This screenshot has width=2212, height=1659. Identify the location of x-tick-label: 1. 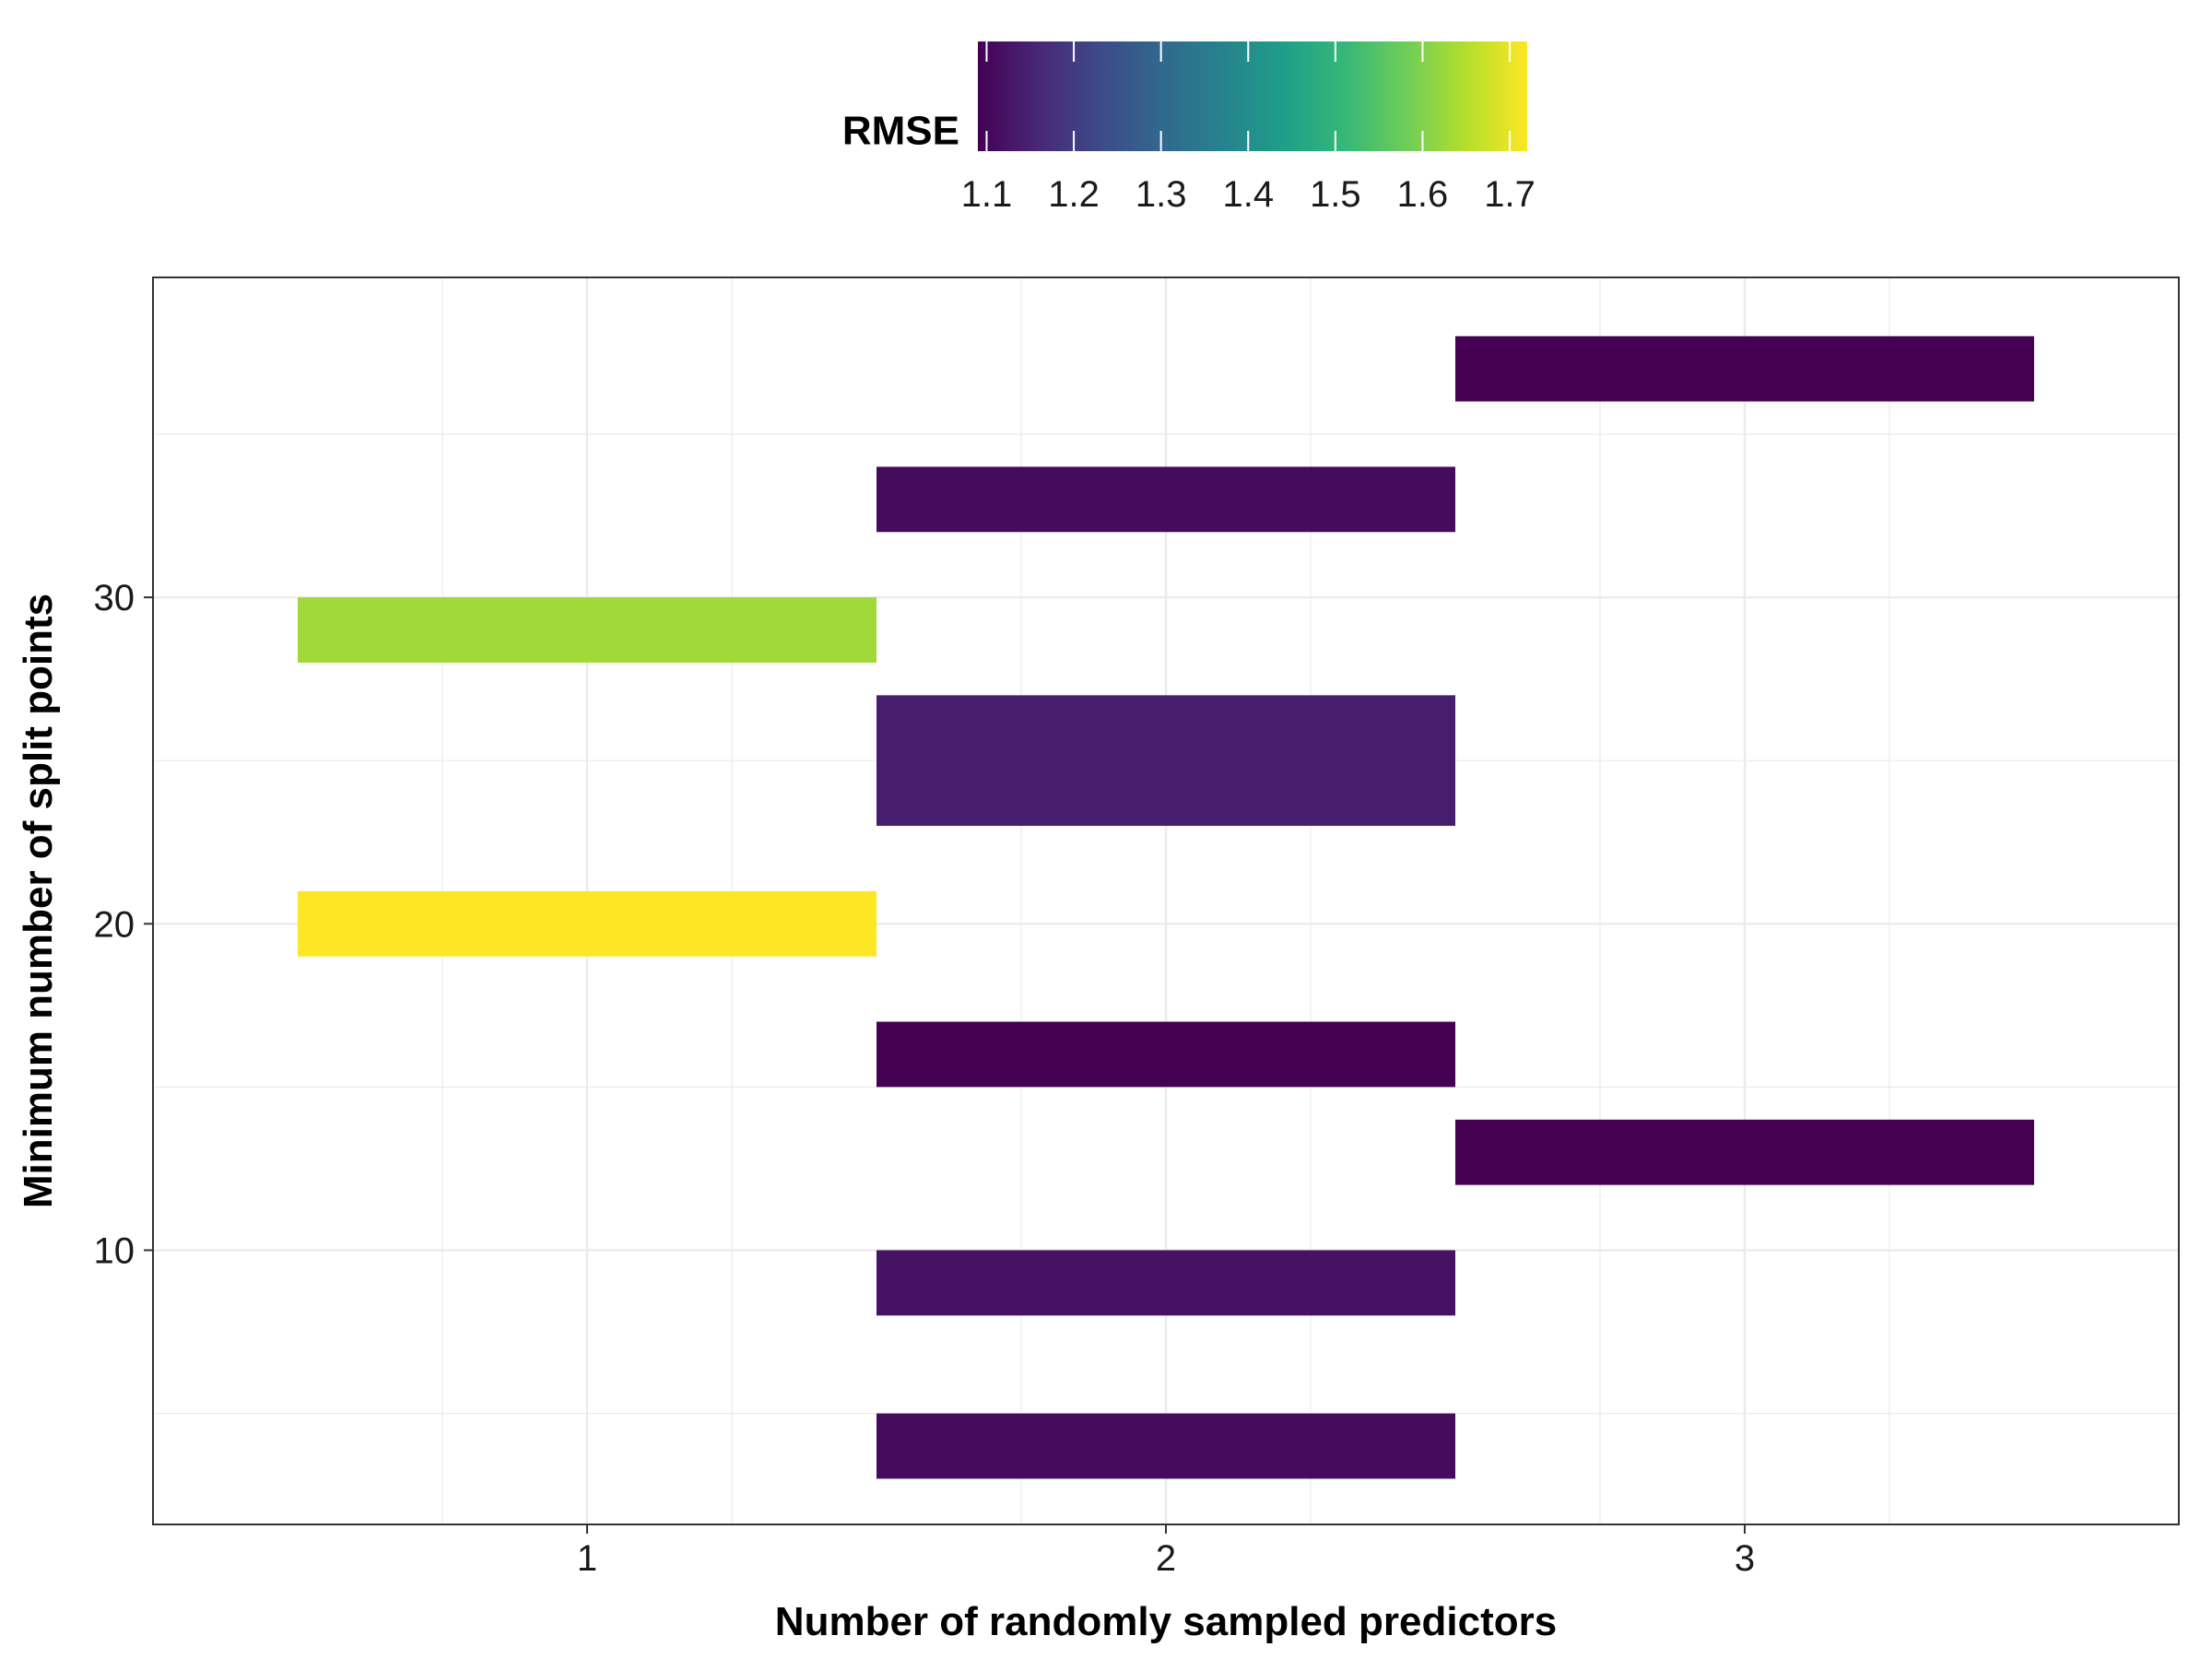
(587, 1558).